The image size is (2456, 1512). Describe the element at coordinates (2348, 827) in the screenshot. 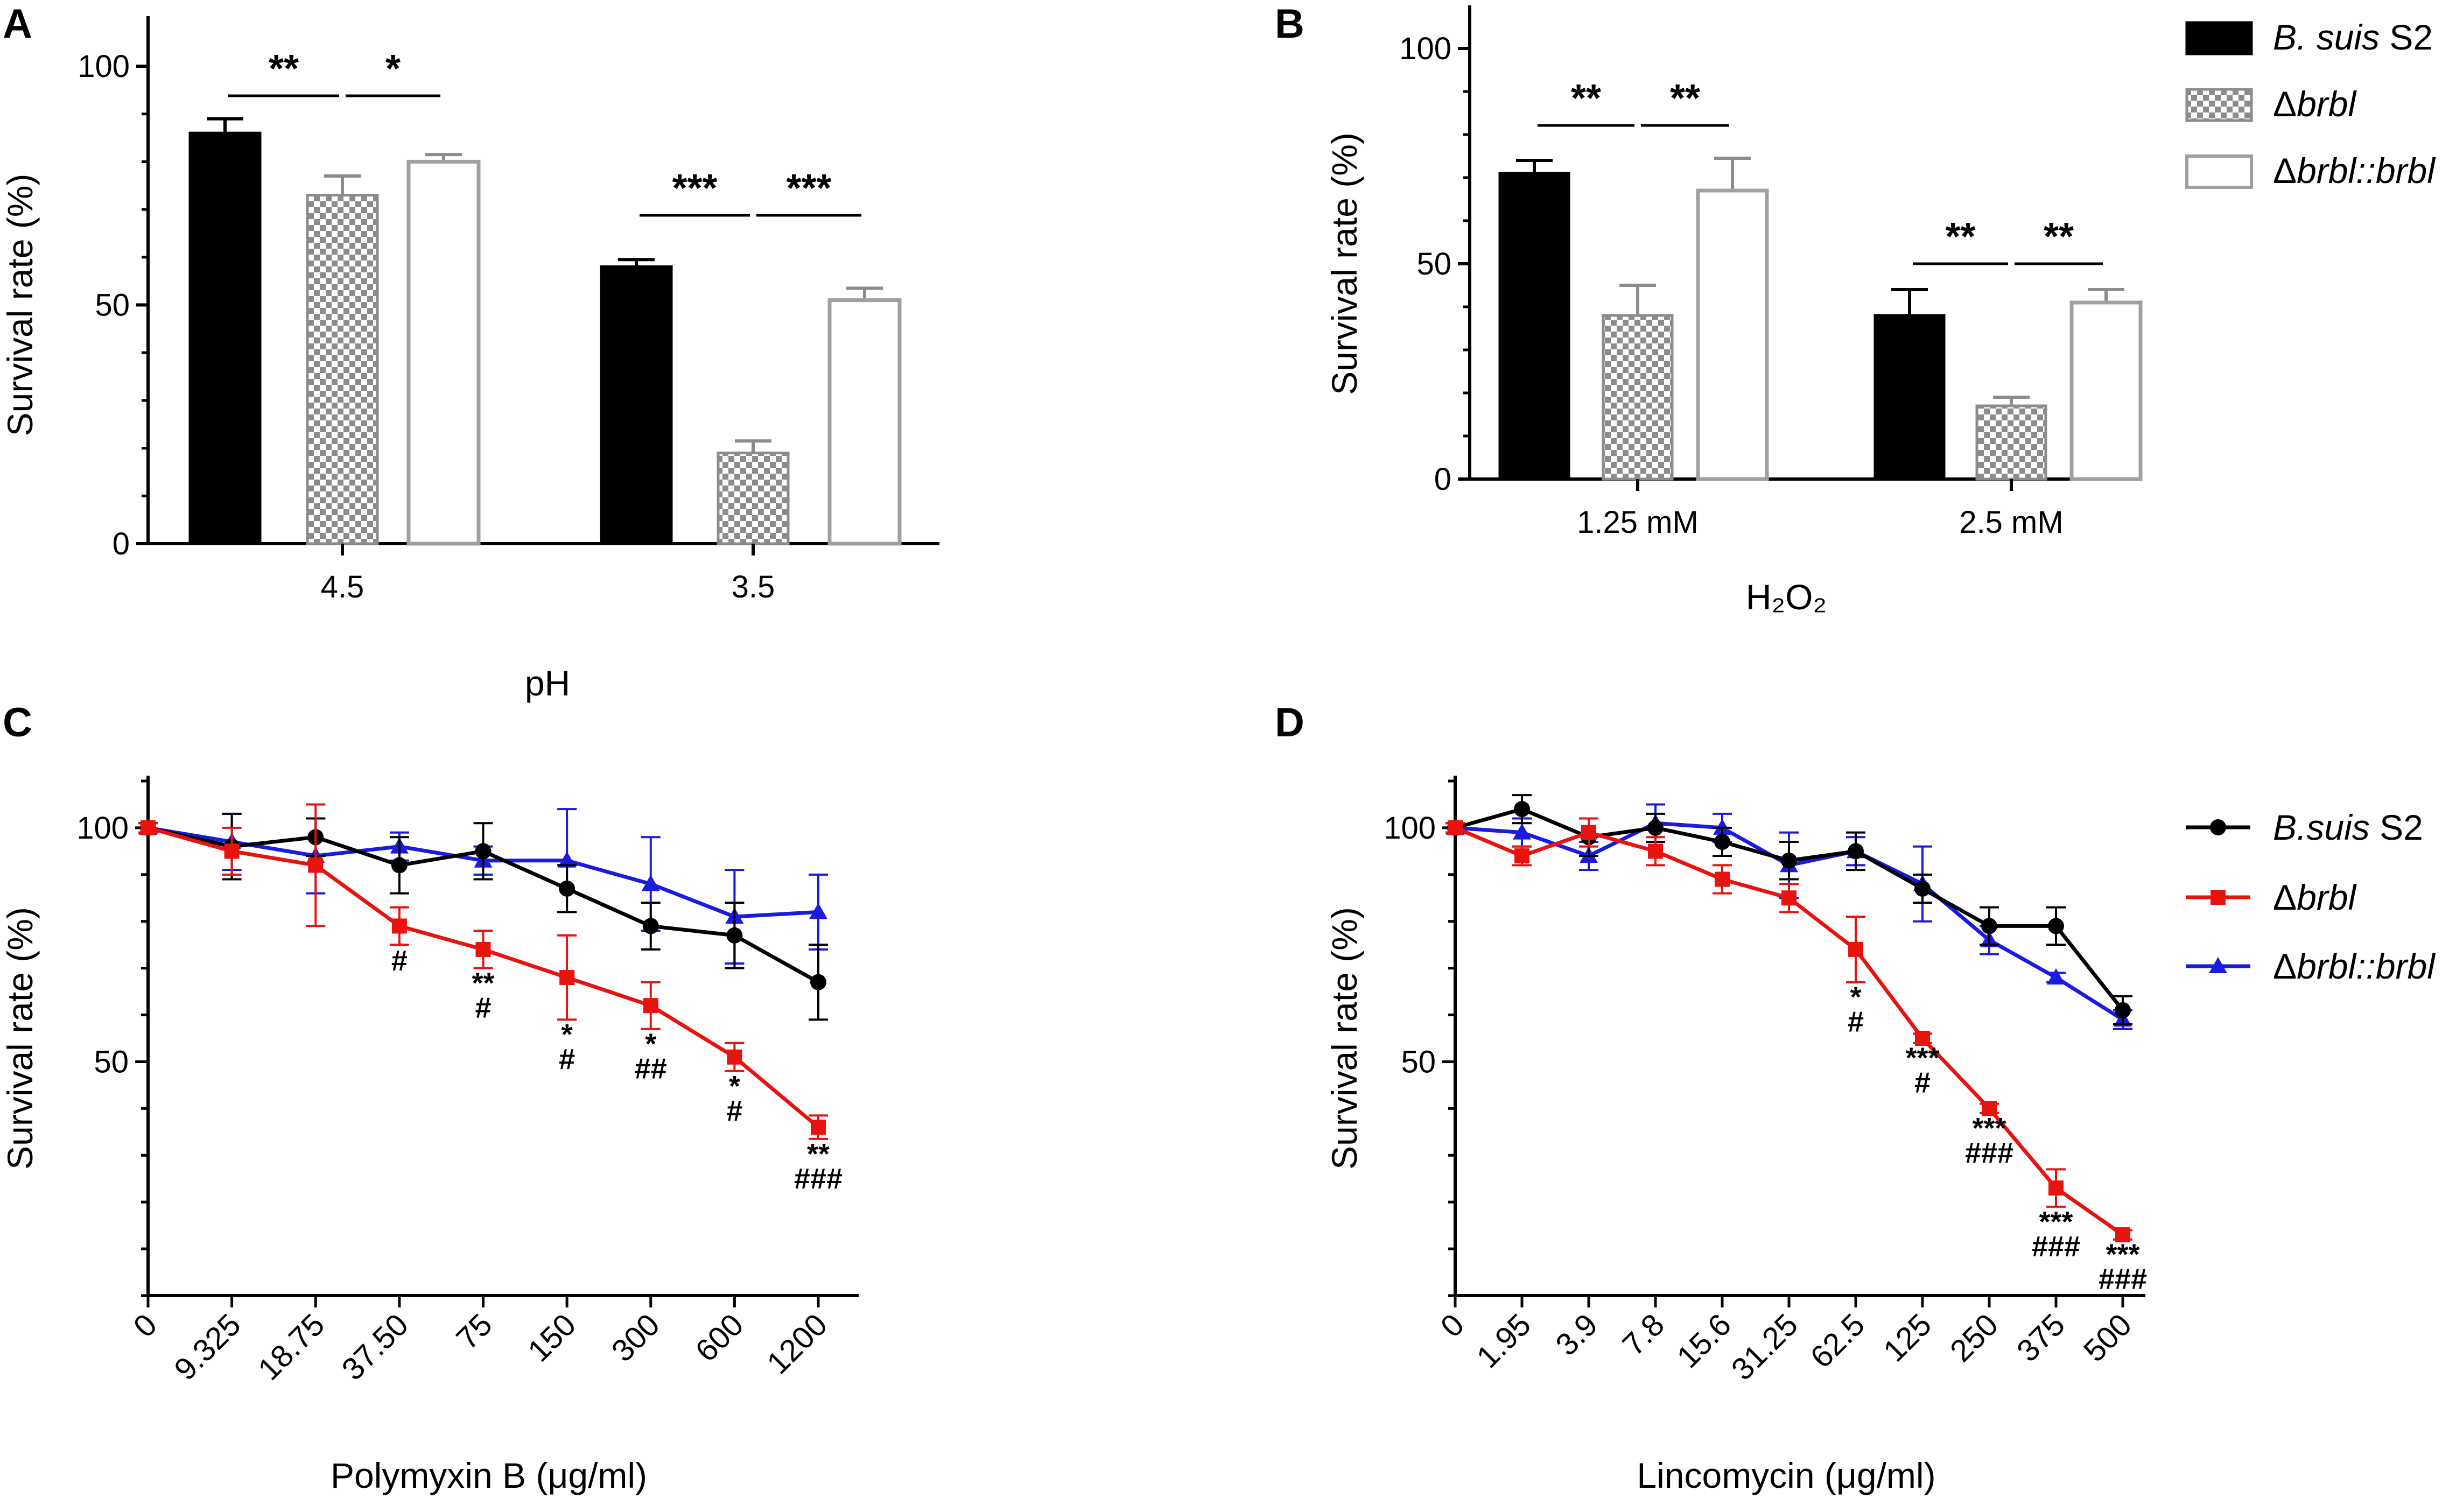

I see `legend-label-line-wt: B.suis S2` at that location.